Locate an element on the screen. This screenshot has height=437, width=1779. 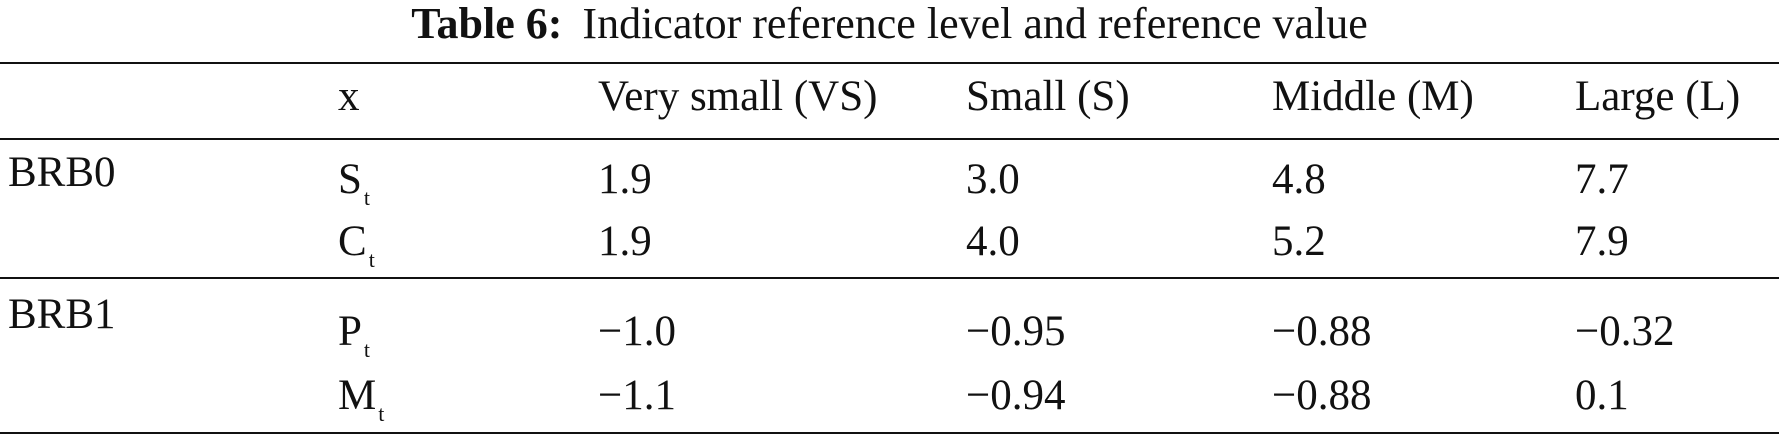
table-cell: 7.7 is located at coordinates (1602, 179).